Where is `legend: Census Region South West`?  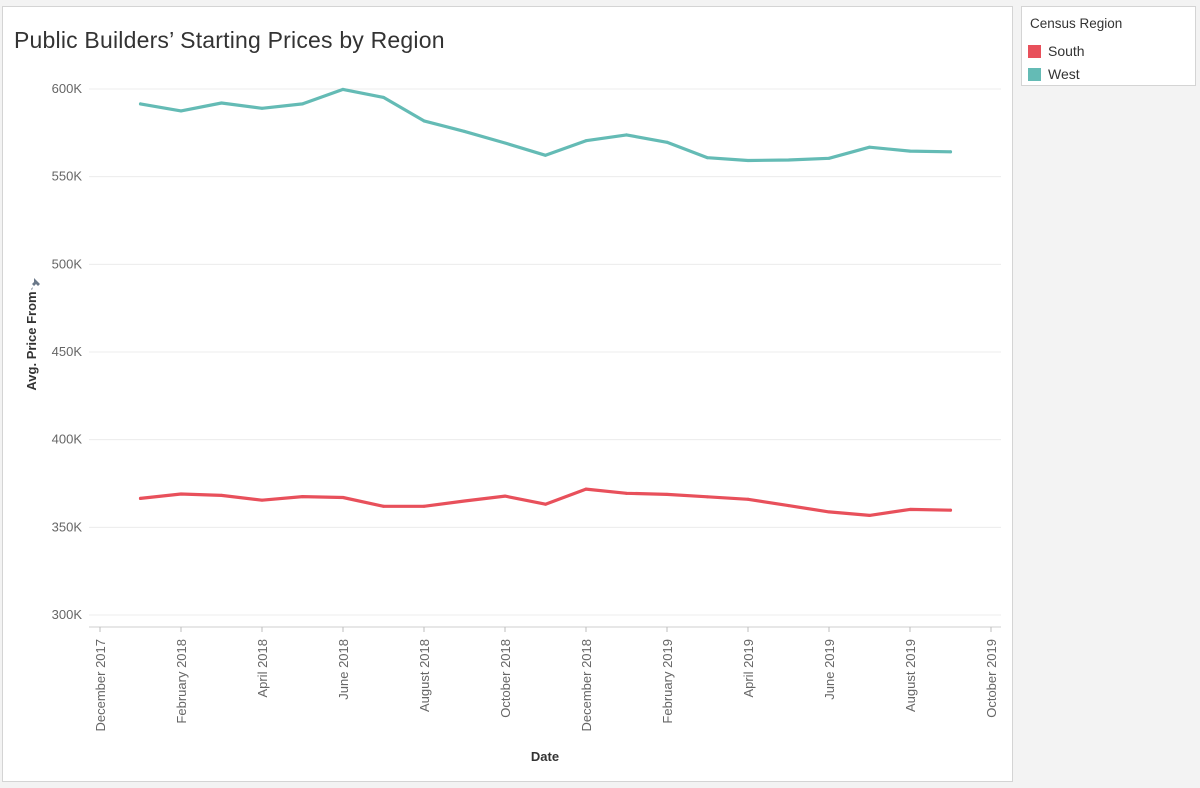 legend: Census Region South West is located at coordinates (1108, 46).